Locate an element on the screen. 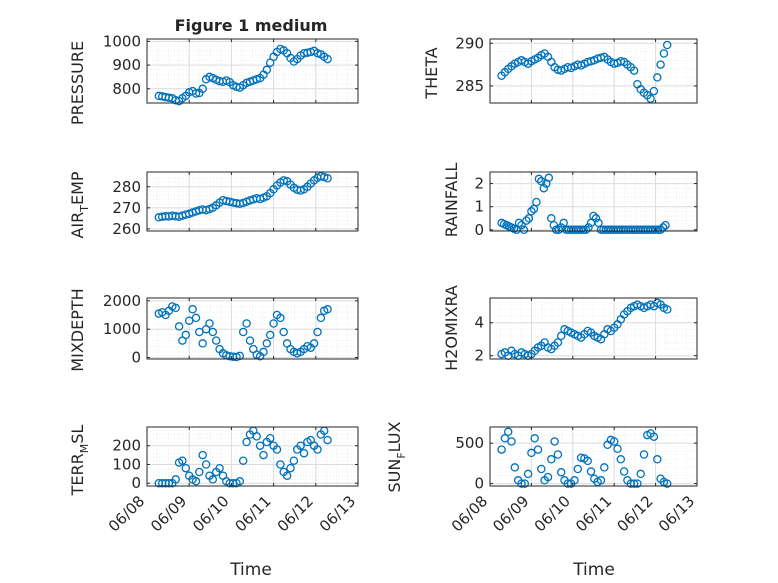 The height and width of the screenshot is (583, 778). ylabel-rainfall: RAINFALL is located at coordinates (451, 200).